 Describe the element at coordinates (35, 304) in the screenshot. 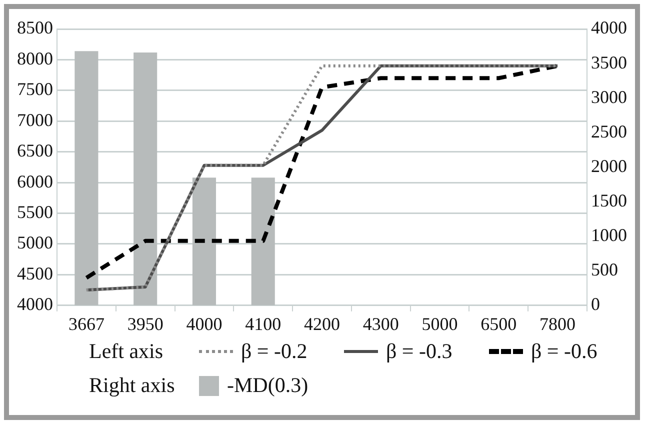

I see `y-tick-label: 4000` at that location.